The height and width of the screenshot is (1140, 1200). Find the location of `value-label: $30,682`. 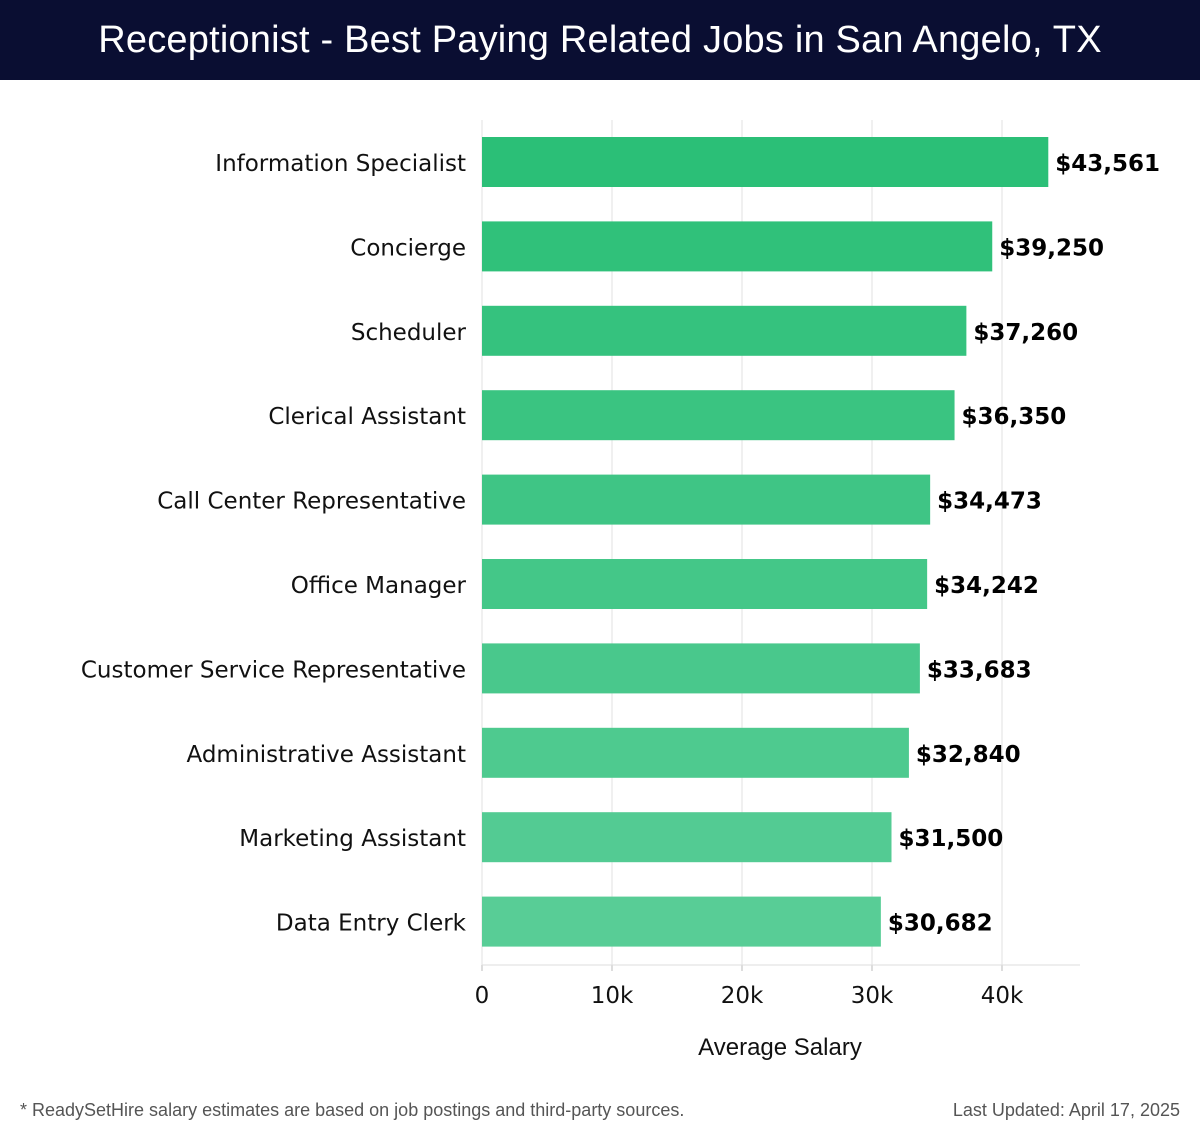

value-label: $30,682 is located at coordinates (940, 924).